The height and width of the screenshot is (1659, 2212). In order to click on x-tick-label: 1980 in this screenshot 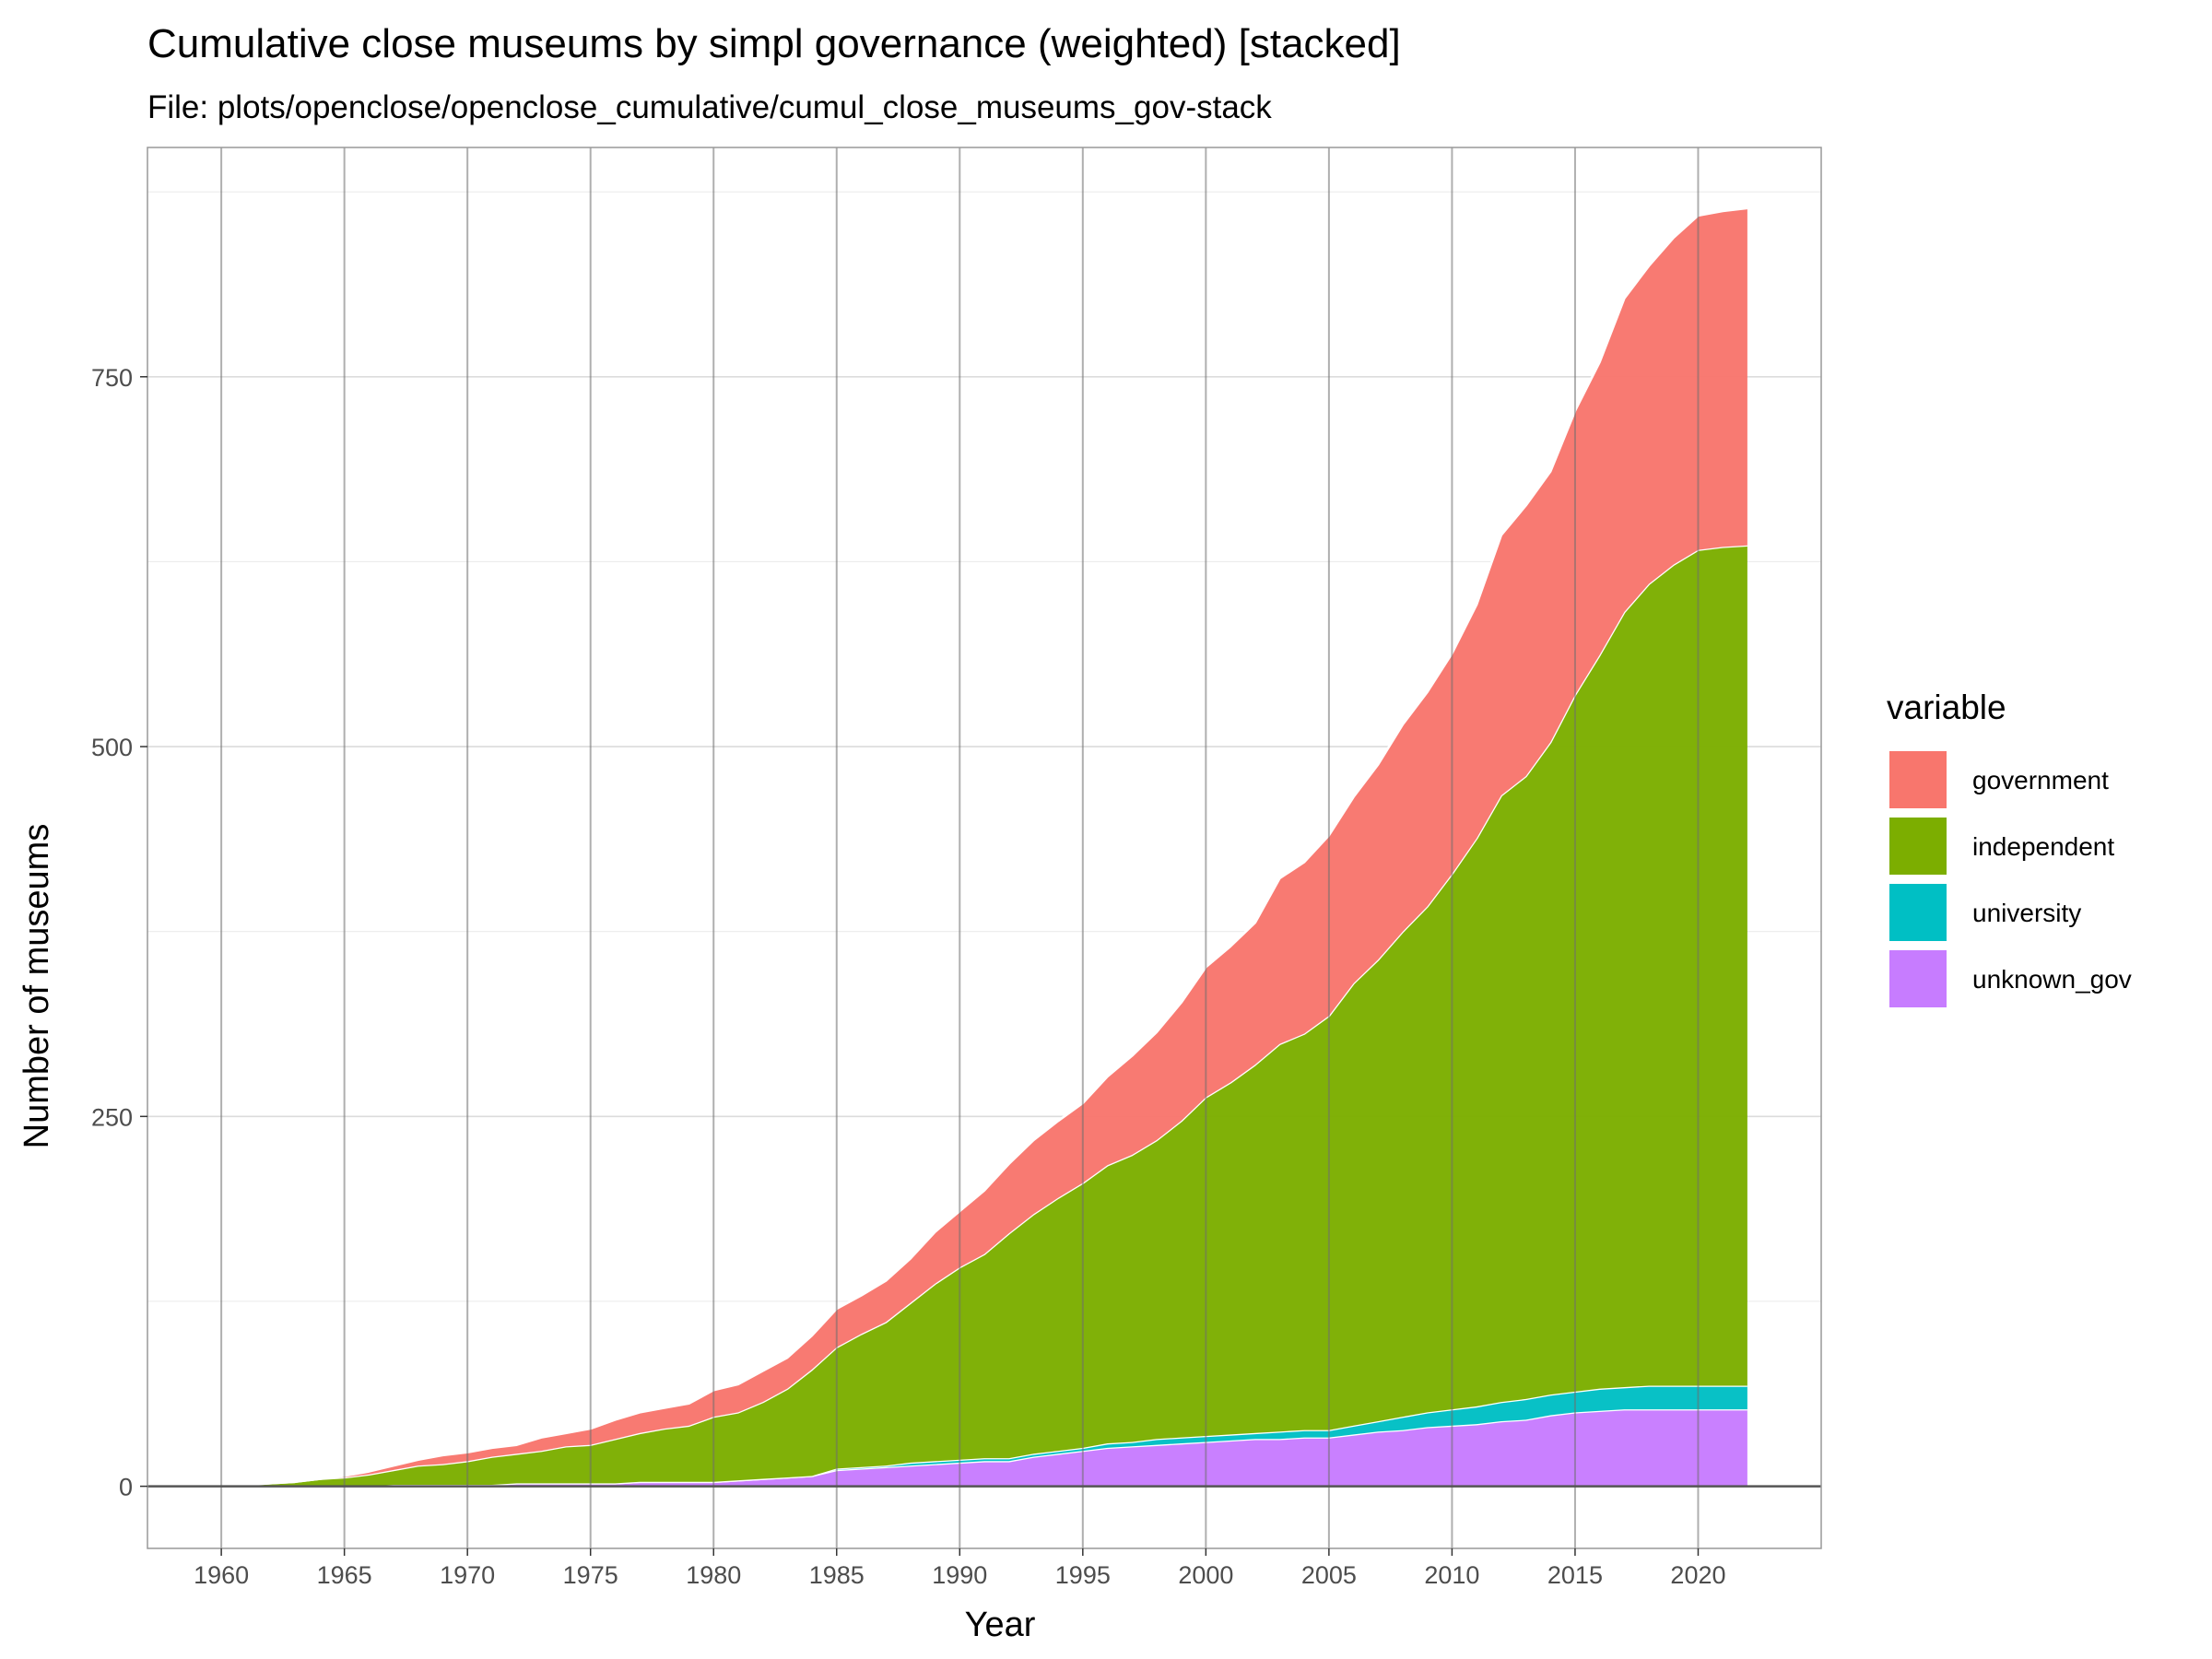, I will do `click(713, 1575)`.